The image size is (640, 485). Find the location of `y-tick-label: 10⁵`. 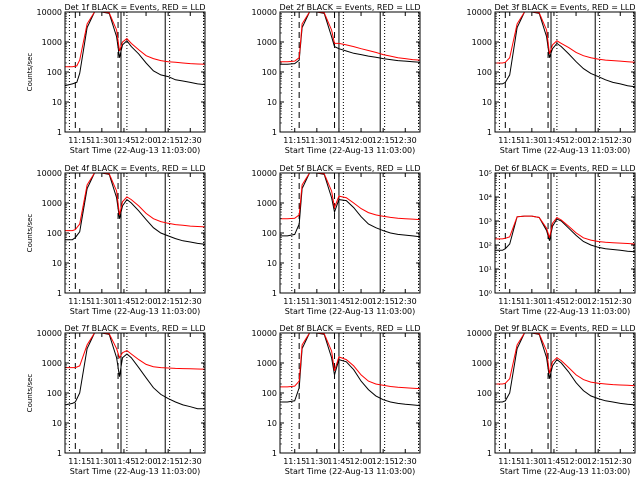

y-tick-label: 10⁵ is located at coordinates (485, 173).